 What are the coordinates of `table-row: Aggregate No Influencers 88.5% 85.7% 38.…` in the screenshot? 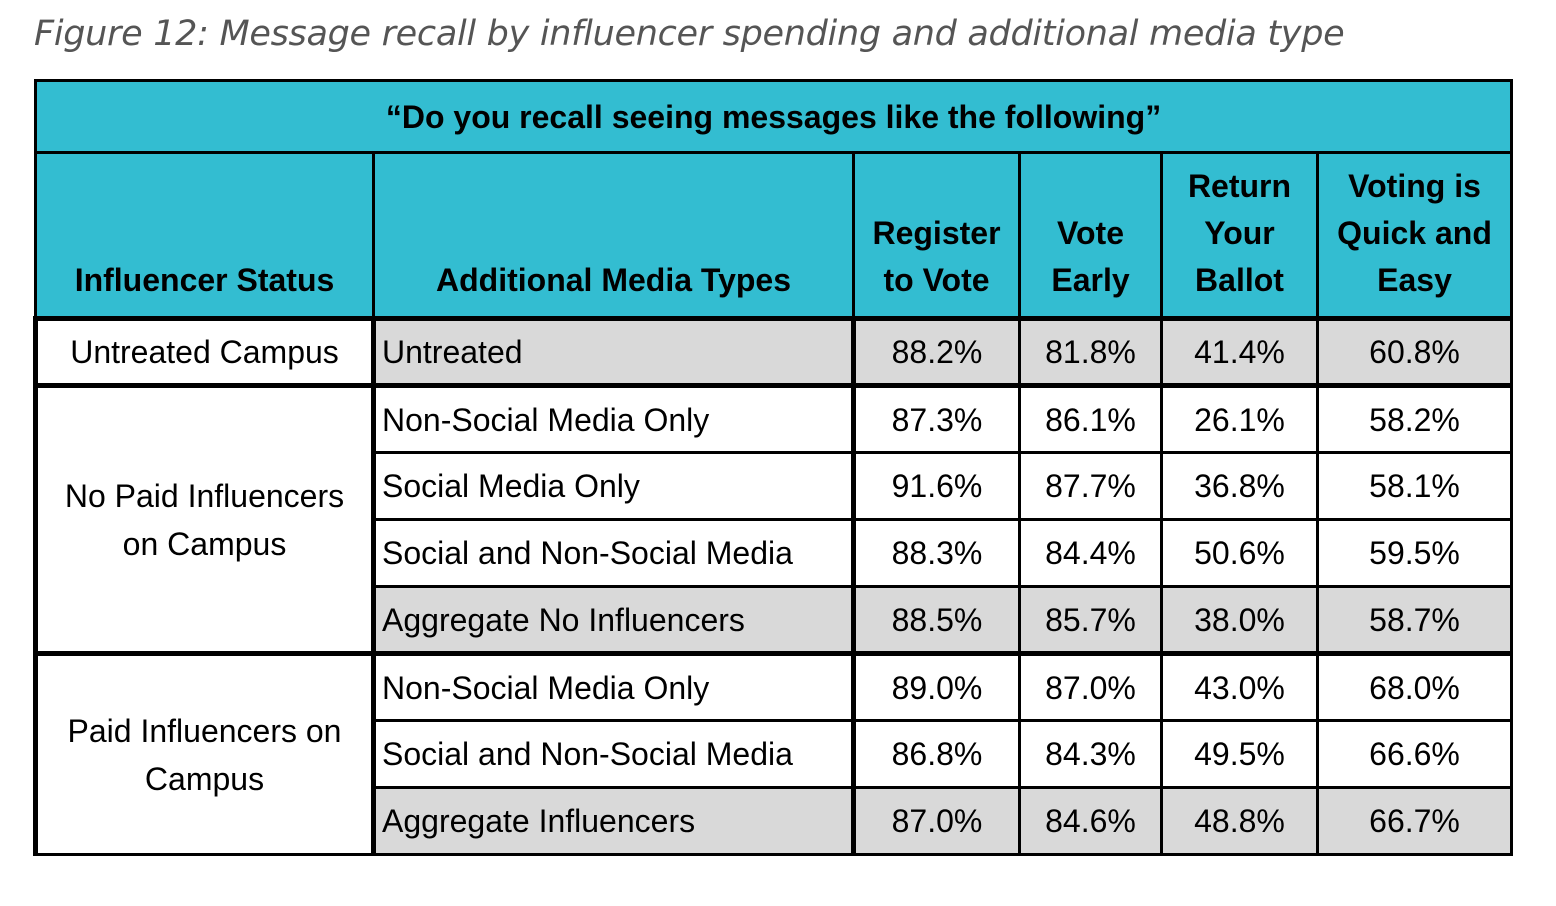 It's located at (775, 620).